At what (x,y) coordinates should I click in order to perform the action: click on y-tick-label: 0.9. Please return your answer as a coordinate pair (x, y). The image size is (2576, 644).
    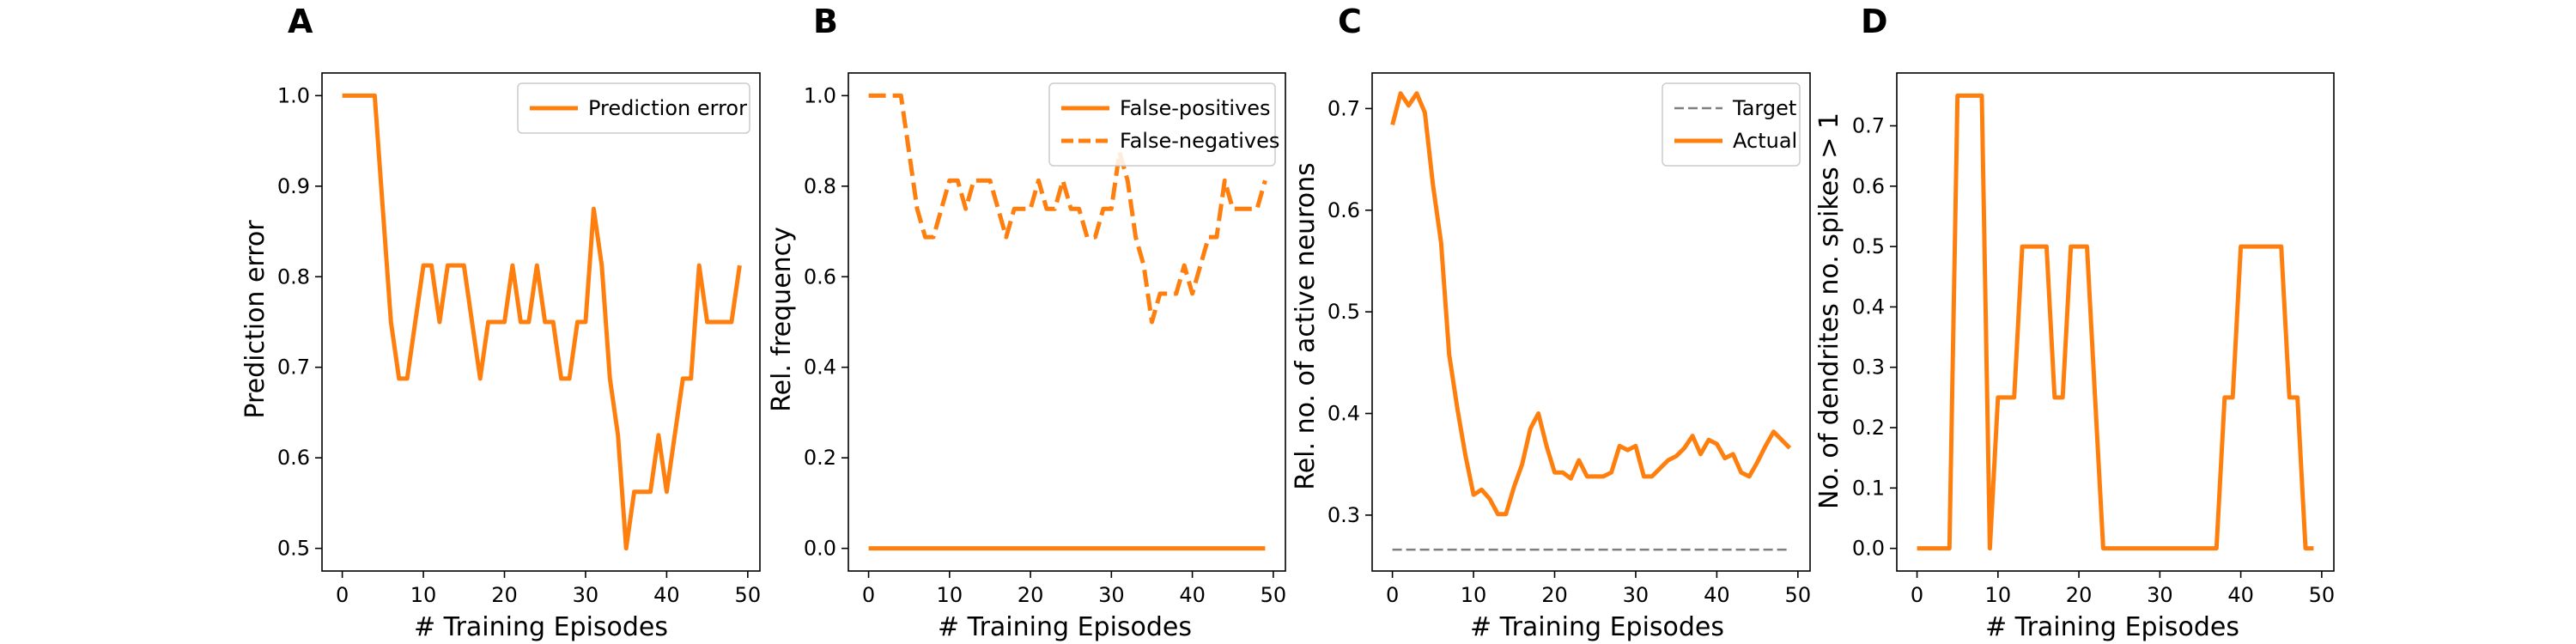
    Looking at the image, I should click on (293, 186).